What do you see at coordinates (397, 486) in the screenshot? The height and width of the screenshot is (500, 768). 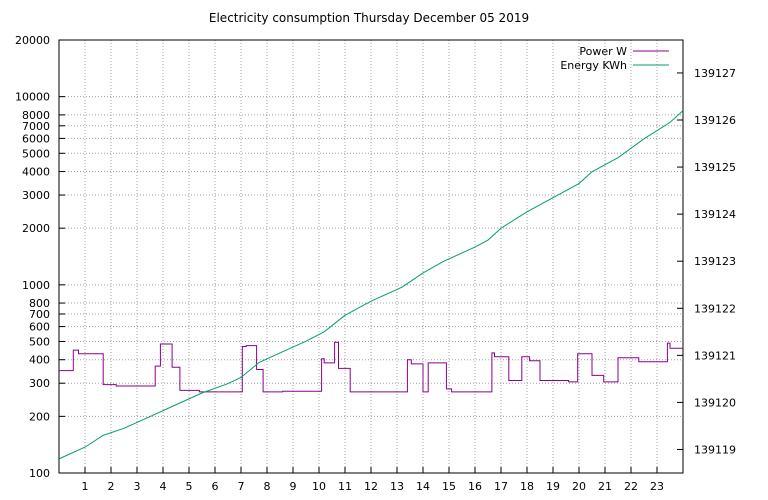 I see `x-tick-label: 13` at bounding box center [397, 486].